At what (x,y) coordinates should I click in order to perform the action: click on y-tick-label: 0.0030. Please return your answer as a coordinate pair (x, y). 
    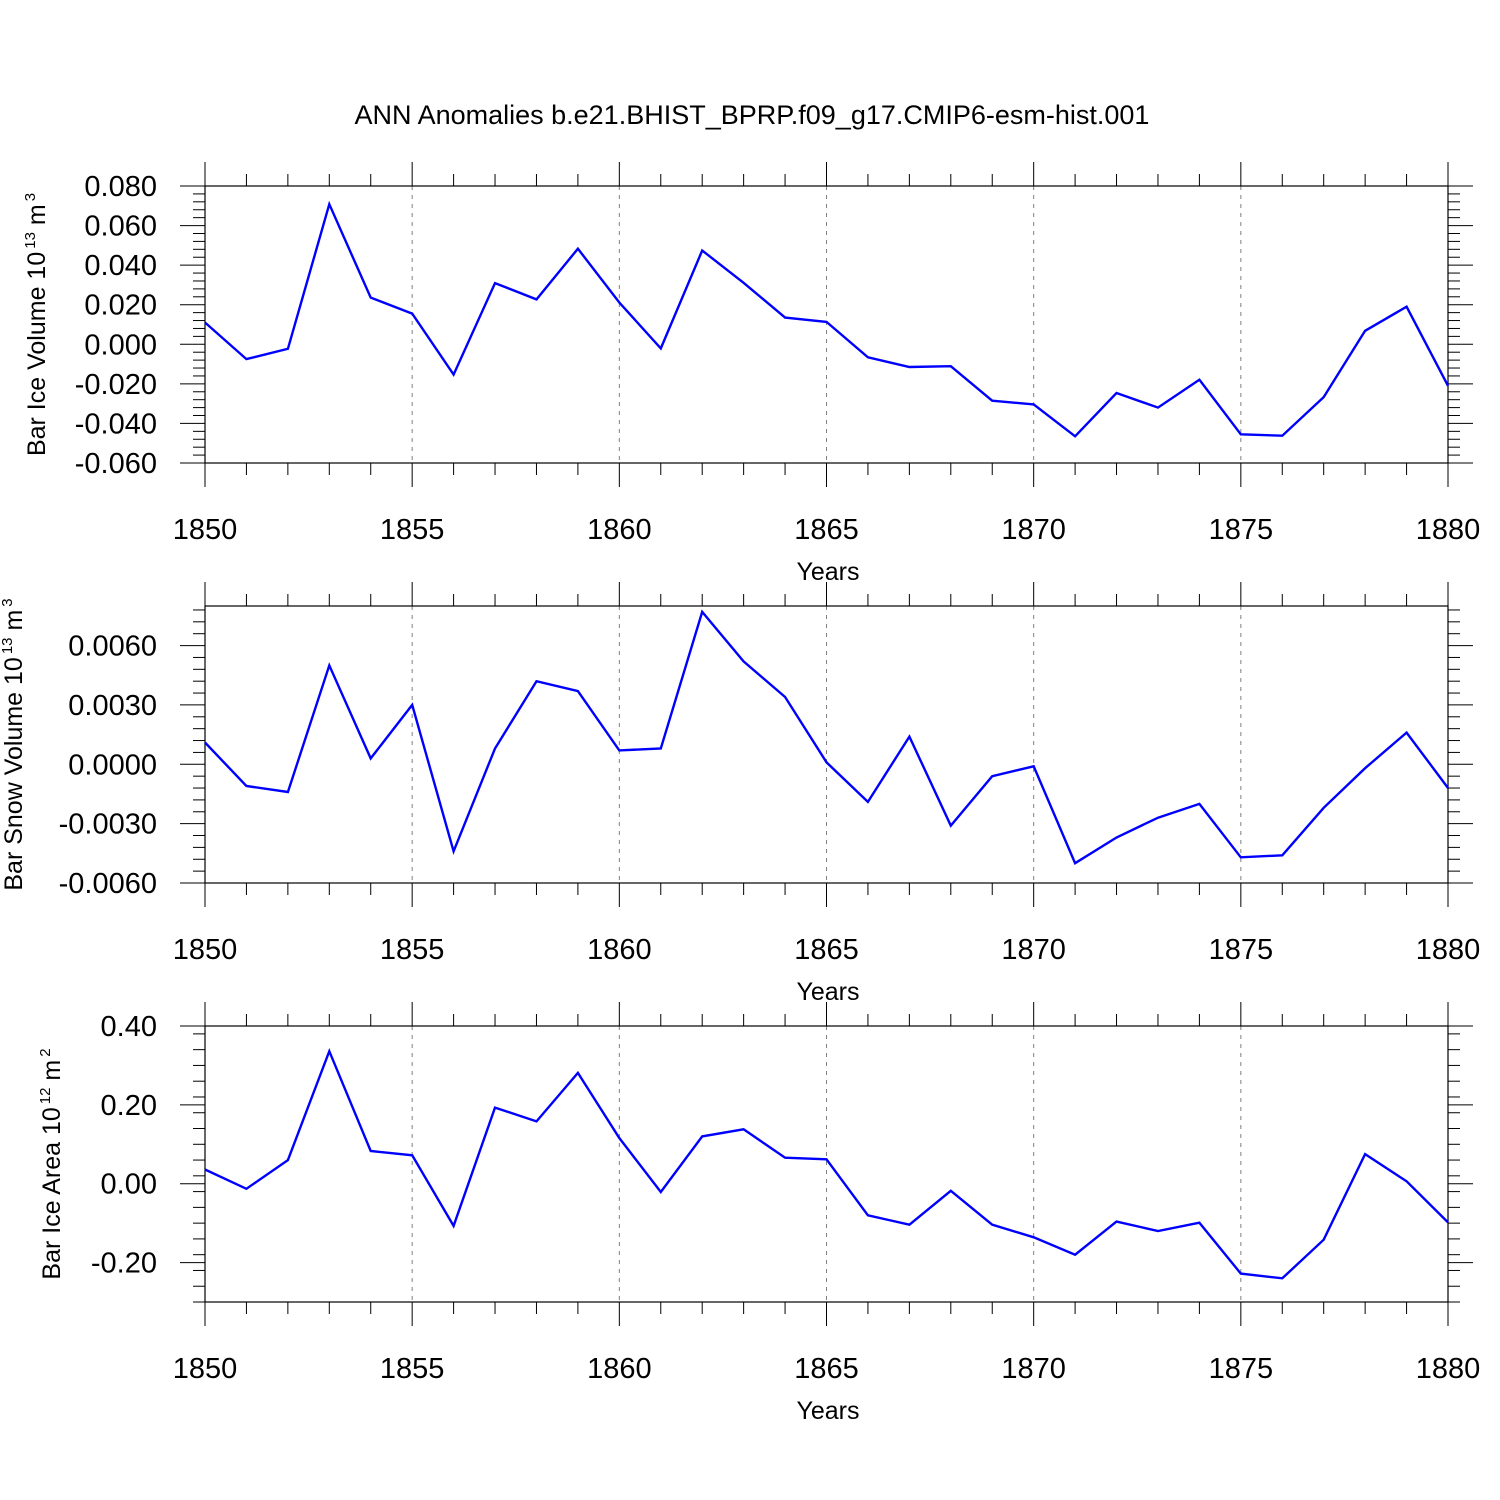
    Looking at the image, I should click on (112, 706).